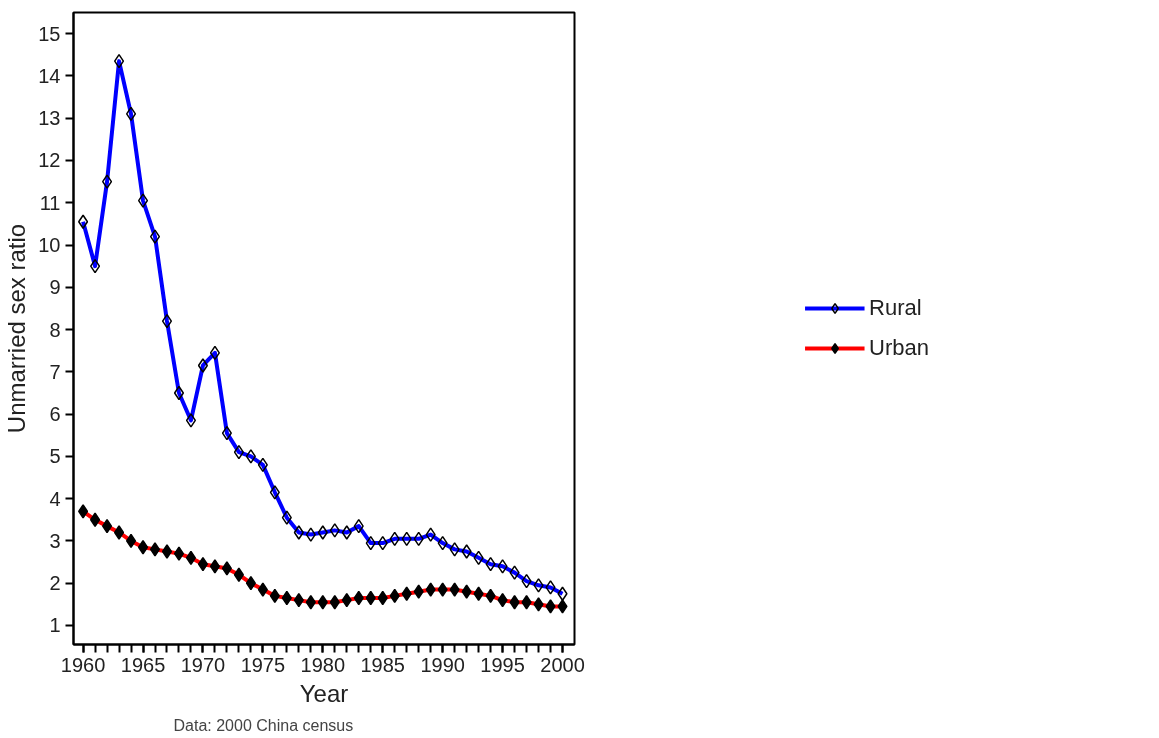  Describe the element at coordinates (55, 329) in the screenshot. I see `y-tick-label: 8` at that location.